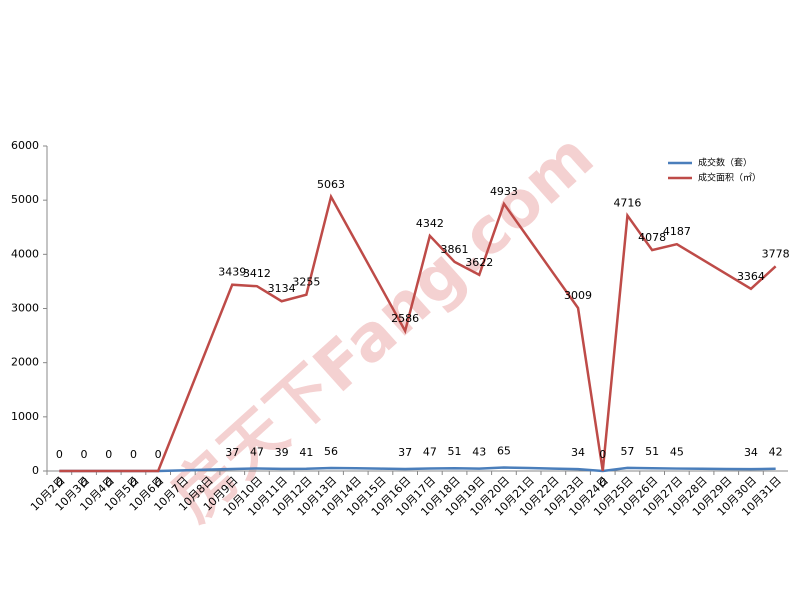  I want to click on y-tick-label: 4000, so click(25, 253).